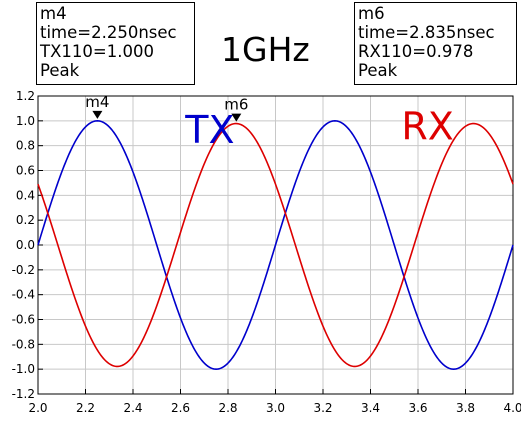 This screenshot has width=521, height=422. What do you see at coordinates (227, 408) in the screenshot?
I see `x-tick-label: 2.8` at bounding box center [227, 408].